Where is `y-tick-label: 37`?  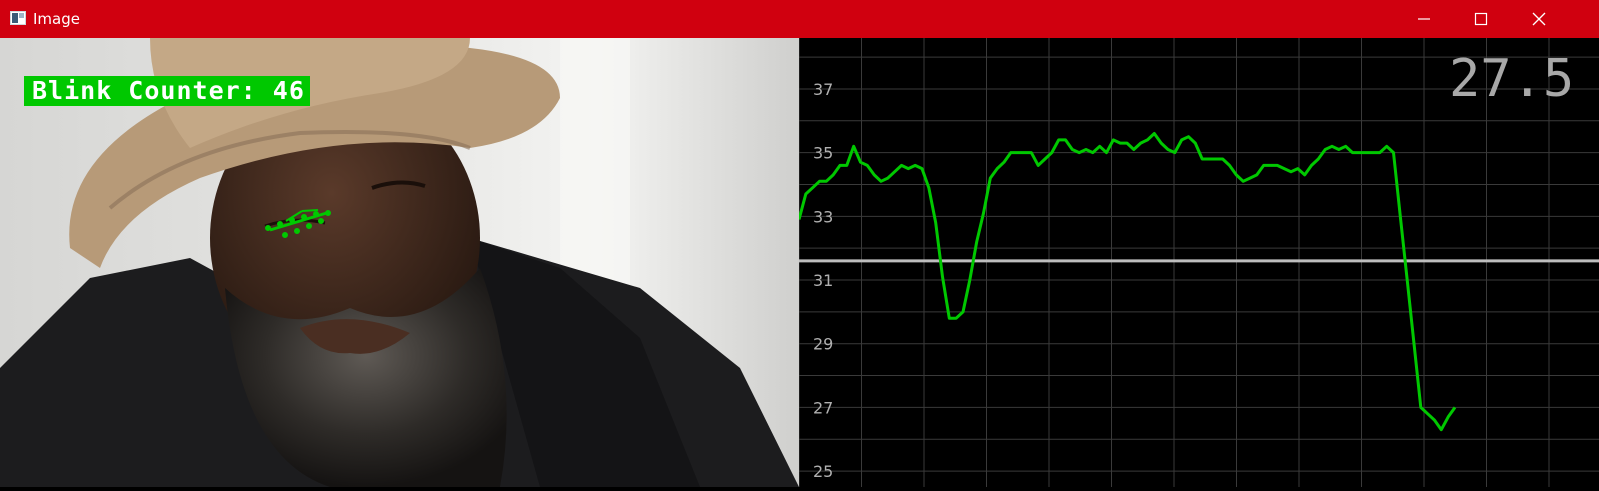
y-tick-label: 37 is located at coordinates (823, 89).